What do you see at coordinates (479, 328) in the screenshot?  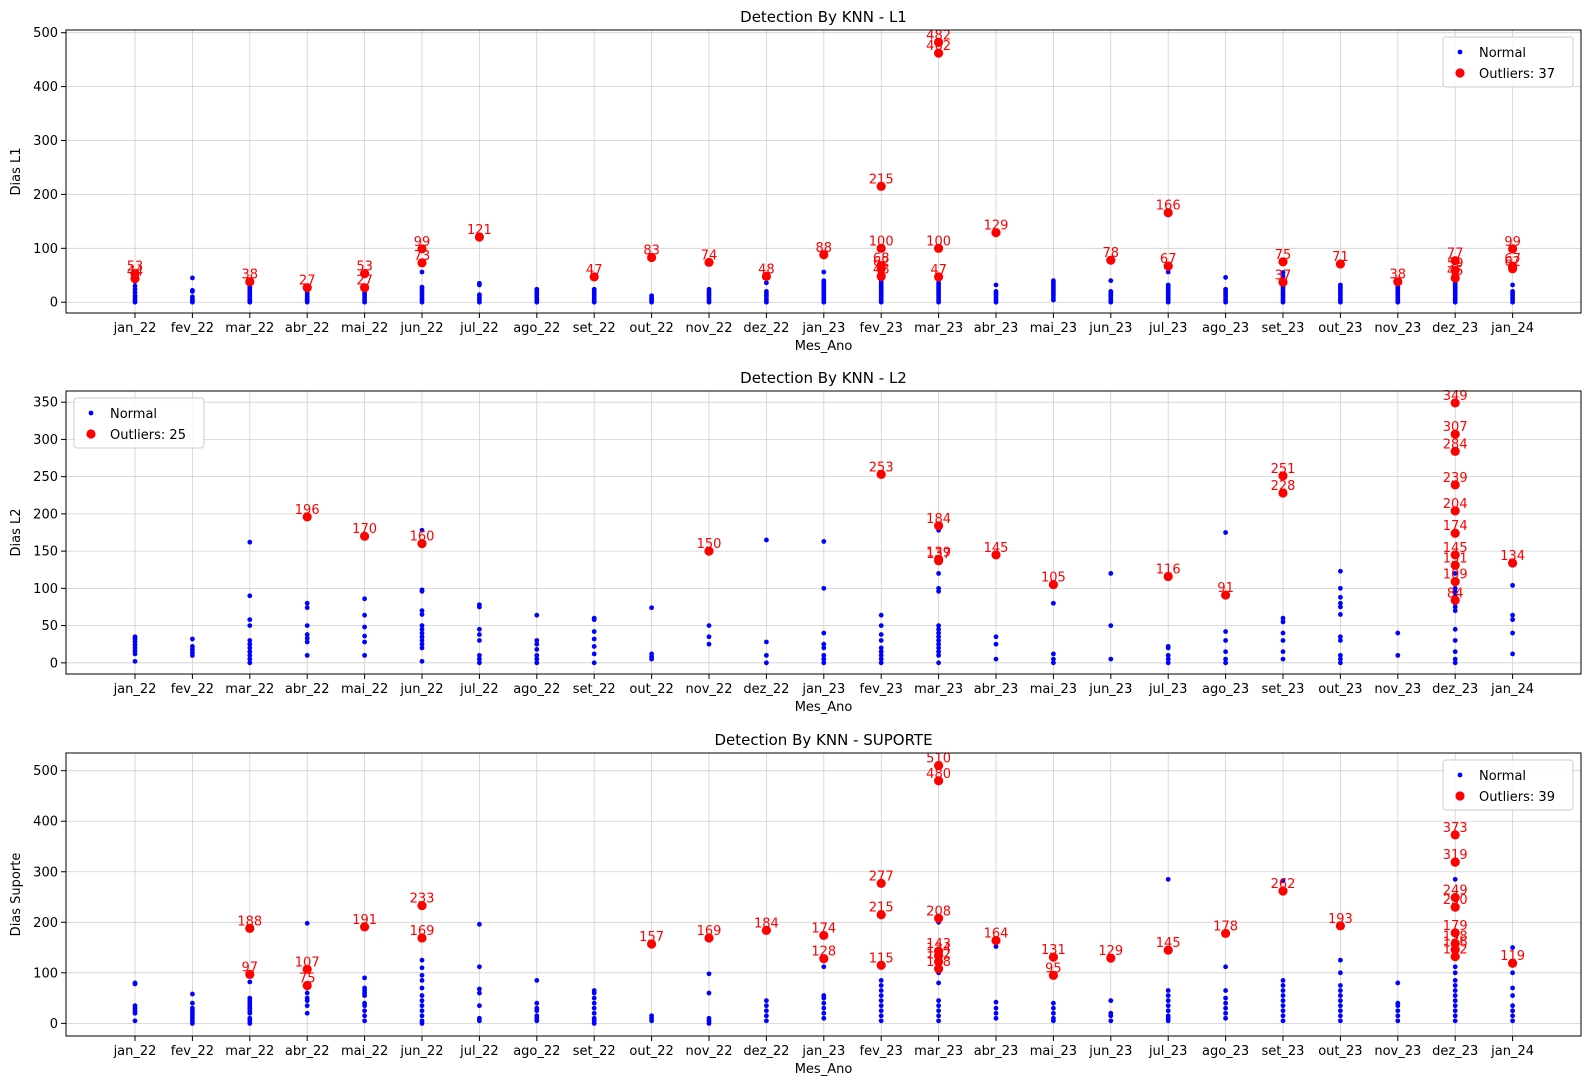 I see `x-tick-label: jul_22` at bounding box center [479, 328].